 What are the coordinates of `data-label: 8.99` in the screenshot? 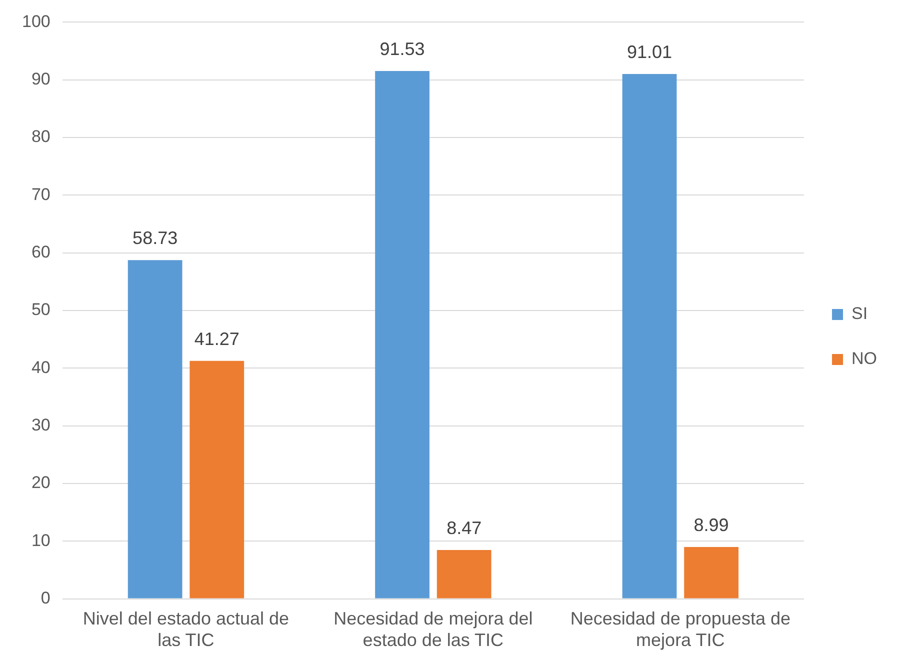 It's located at (711, 524).